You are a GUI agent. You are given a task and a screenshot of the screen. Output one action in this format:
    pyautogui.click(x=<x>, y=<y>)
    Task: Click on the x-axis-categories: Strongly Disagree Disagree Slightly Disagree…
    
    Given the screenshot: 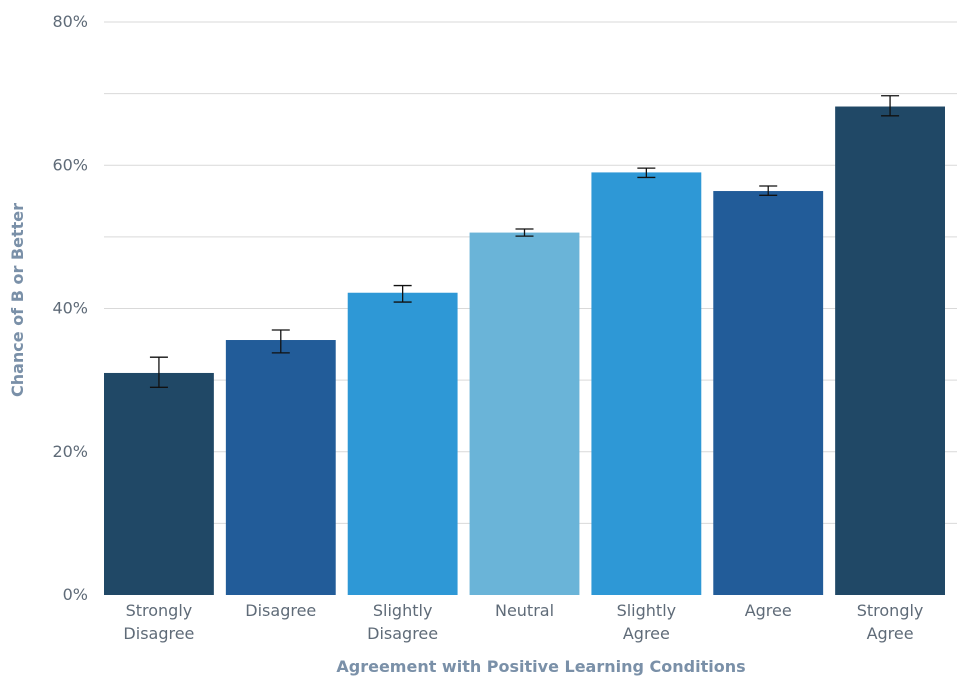 What is the action you would take?
    pyautogui.click(x=523, y=622)
    